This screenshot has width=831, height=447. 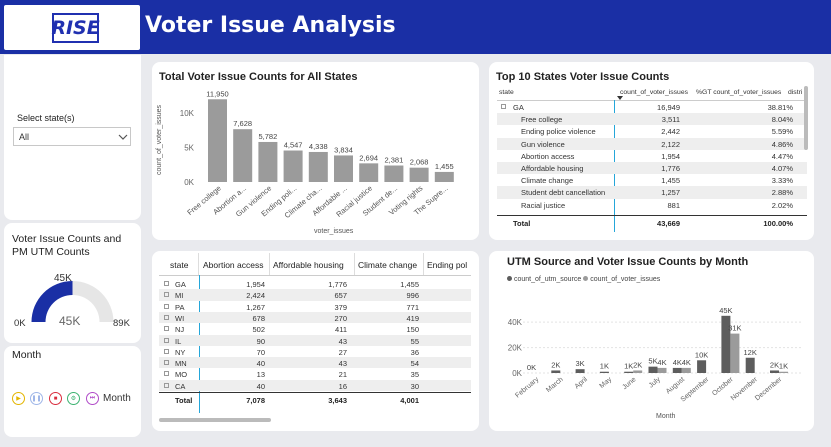 What do you see at coordinates (652, 143) in the screenshot?
I see `table-row: Gun violence 2,122 4.86%` at bounding box center [652, 143].